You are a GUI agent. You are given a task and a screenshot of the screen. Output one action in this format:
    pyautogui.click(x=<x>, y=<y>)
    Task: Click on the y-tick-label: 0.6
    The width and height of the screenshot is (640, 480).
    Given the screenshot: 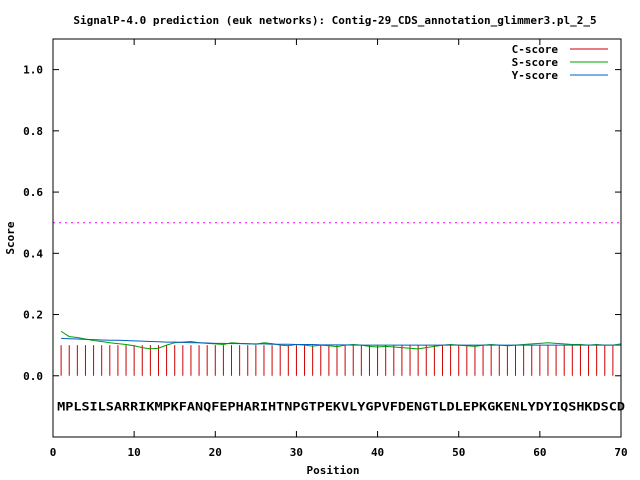 What is the action you would take?
    pyautogui.click(x=33, y=192)
    